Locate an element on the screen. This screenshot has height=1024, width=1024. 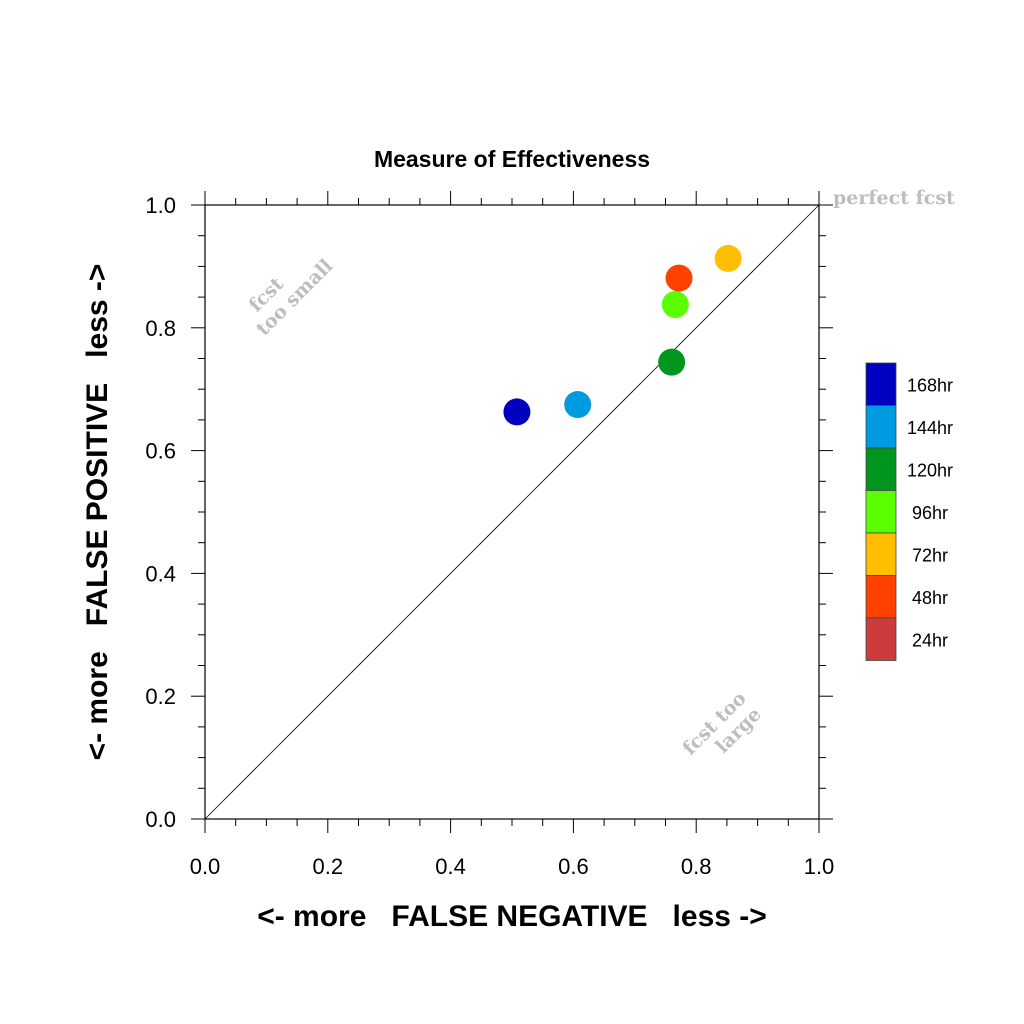
x-tick-label: 0.4 is located at coordinates (450, 866).